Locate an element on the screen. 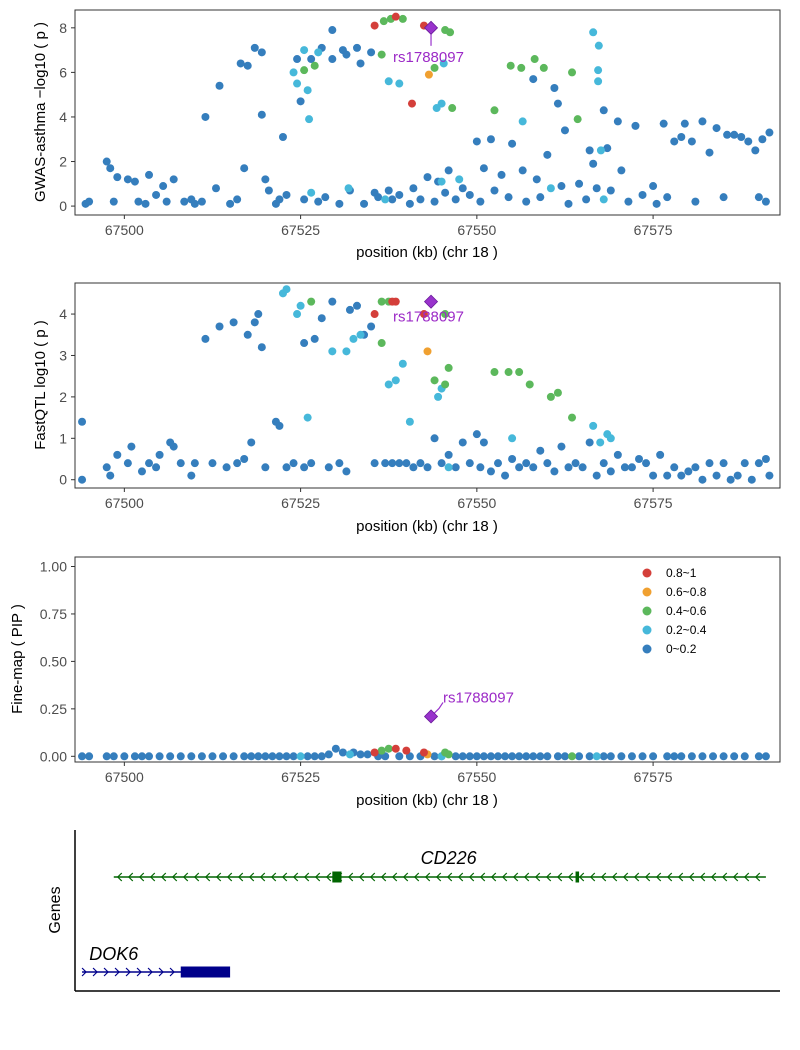 The image size is (800, 1050). x-tick-label: 67525 is located at coordinates (300, 777).